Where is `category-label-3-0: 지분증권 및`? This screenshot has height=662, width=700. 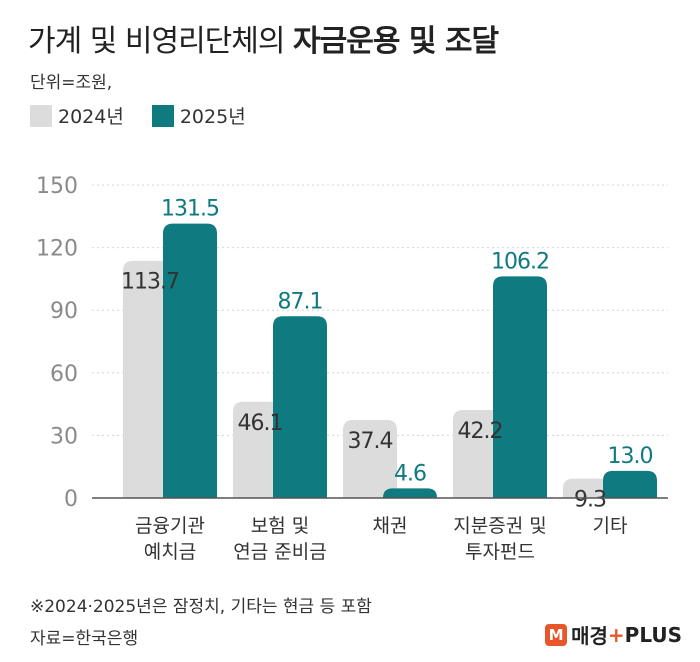 category-label-3-0: 지분증권 및 is located at coordinates (499, 526).